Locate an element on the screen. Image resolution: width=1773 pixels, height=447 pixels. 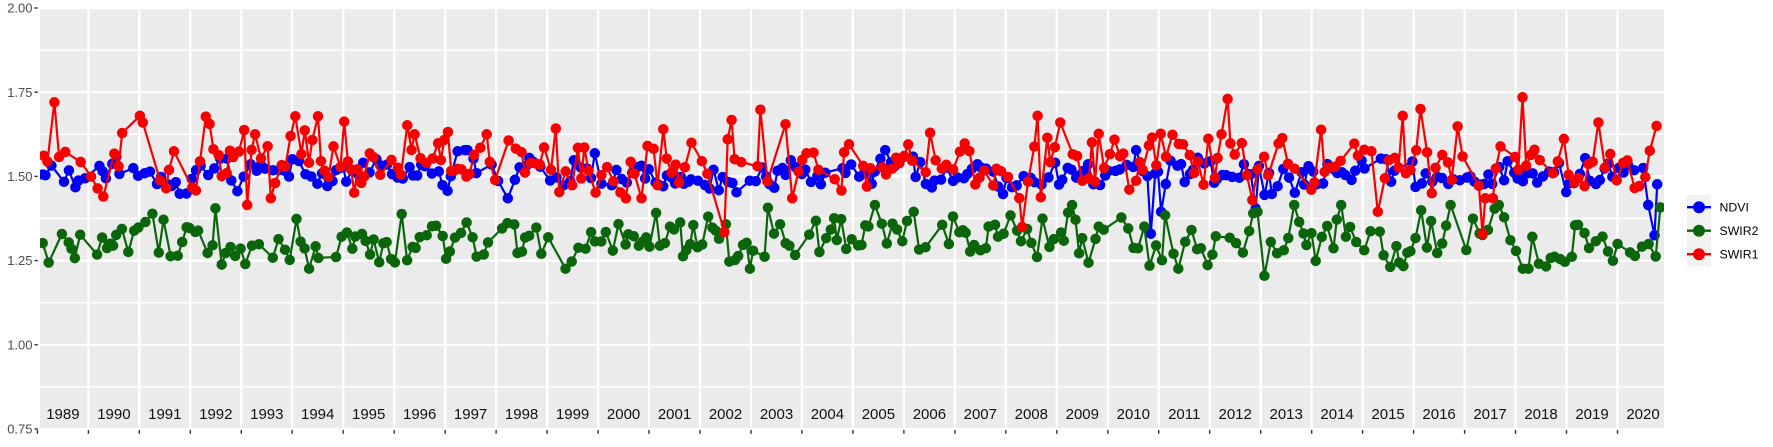
svg-text: 1.00 is located at coordinates (19, 344).